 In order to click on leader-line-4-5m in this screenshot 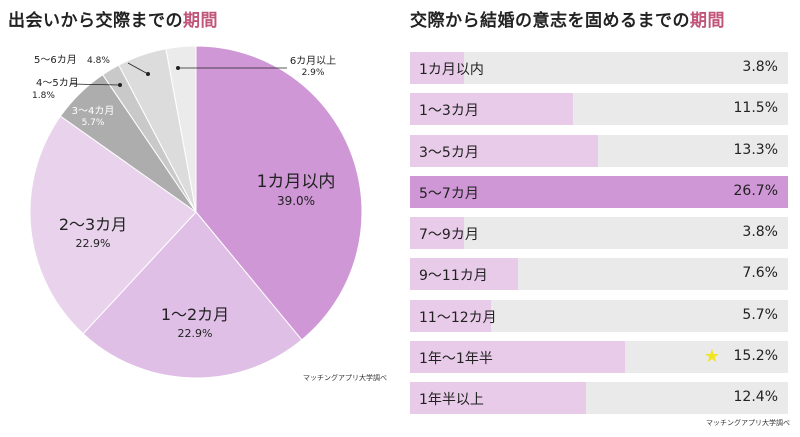, I will do `click(95, 84)`.